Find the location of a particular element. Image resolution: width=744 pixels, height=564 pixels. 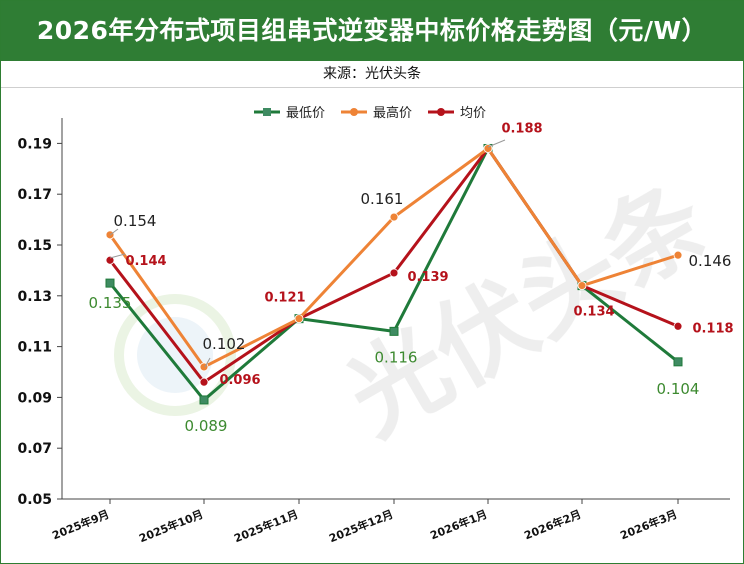

chart-legend: 最低价 最高价 均价 is located at coordinates (370, 113).